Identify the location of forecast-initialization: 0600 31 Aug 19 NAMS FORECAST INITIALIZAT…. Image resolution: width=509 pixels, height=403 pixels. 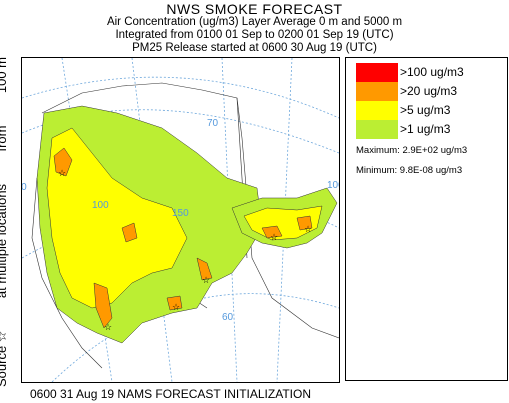
(170, 394).